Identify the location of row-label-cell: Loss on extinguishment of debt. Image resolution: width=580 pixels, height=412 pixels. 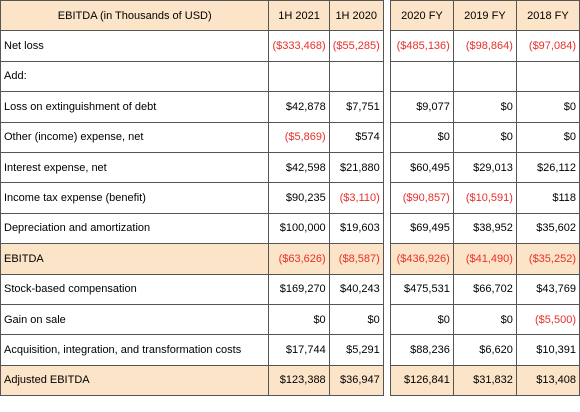
(135, 107).